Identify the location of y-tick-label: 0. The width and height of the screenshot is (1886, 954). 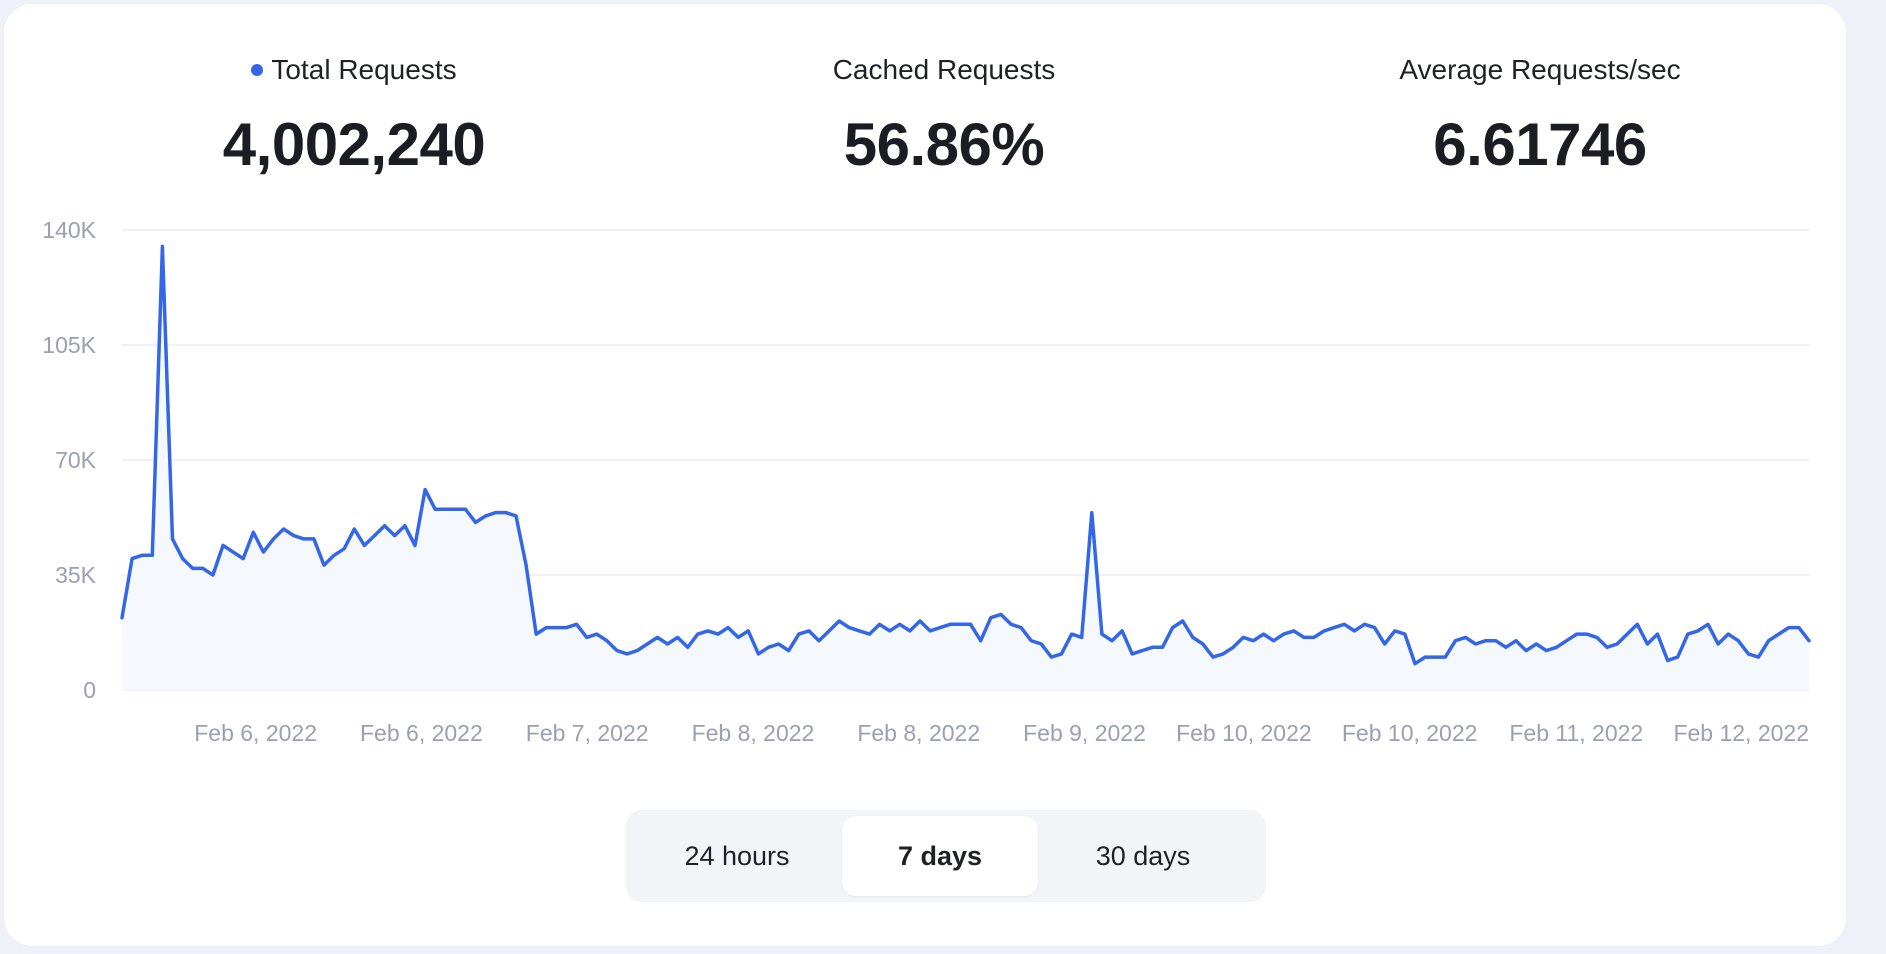
(89, 690).